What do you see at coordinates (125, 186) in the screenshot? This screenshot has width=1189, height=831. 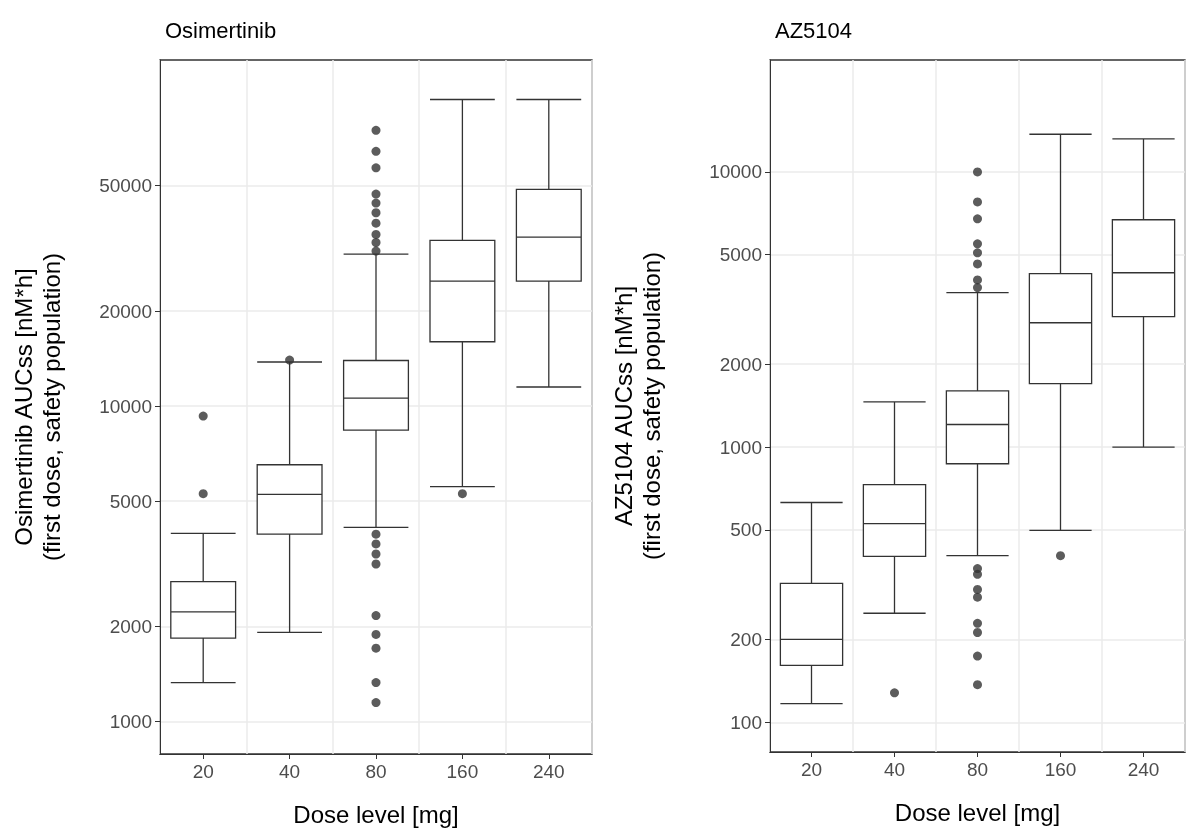 I see `y-tick-label: 50000` at bounding box center [125, 186].